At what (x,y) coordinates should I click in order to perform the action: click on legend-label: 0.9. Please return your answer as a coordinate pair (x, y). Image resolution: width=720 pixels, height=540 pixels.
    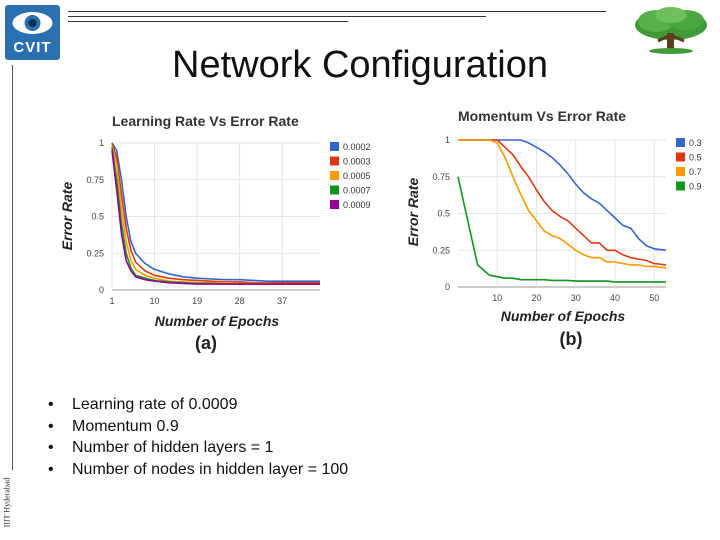
    Looking at the image, I should click on (695, 187).